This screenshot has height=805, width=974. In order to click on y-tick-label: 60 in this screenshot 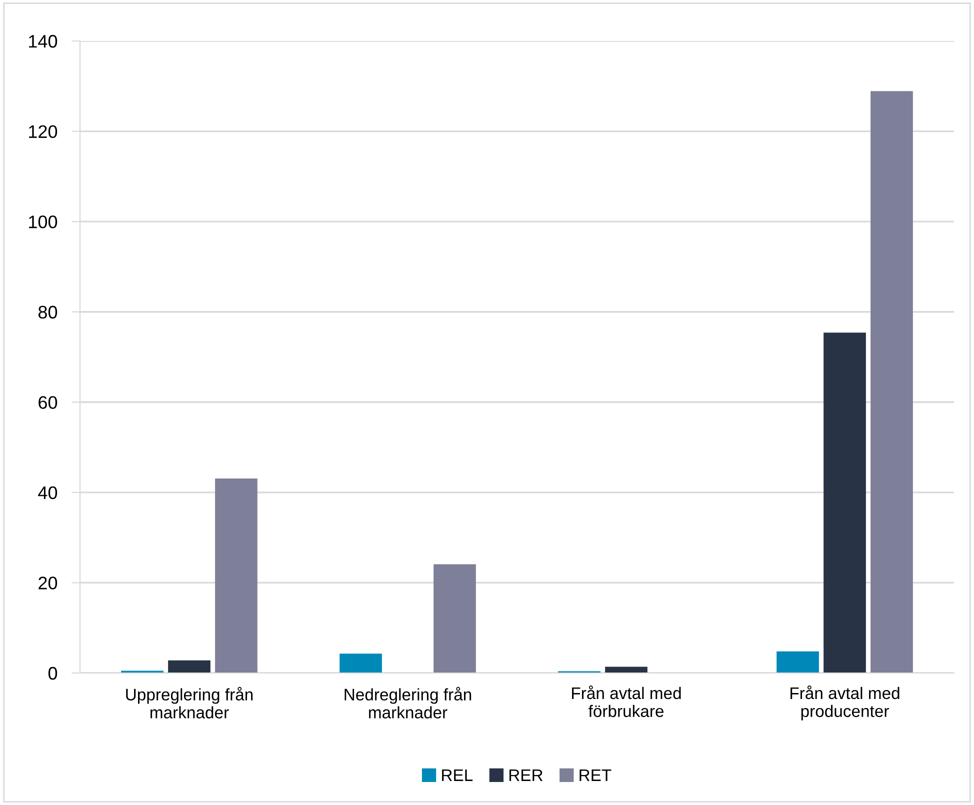, I will do `click(48, 402)`.